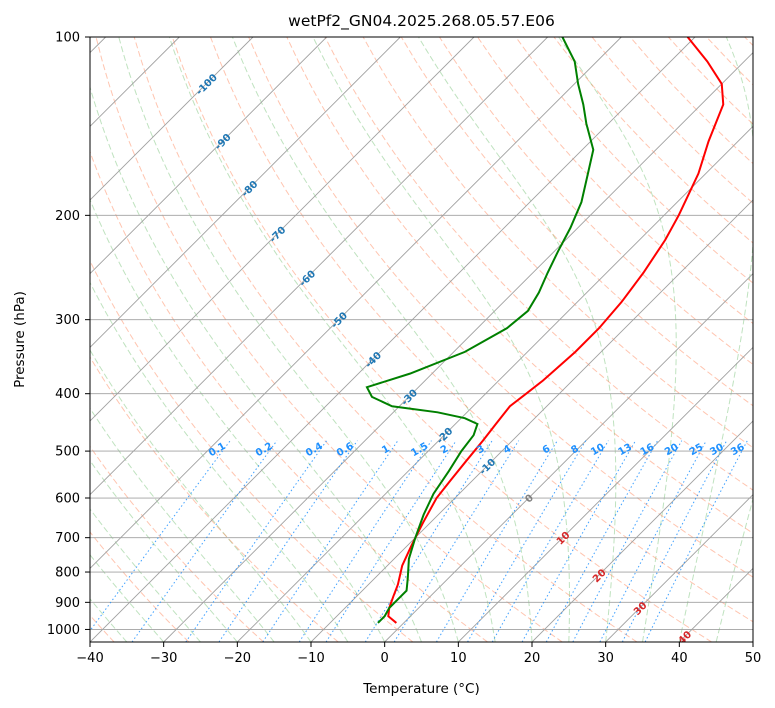 The width and height of the screenshot is (775, 708). Describe the element at coordinates (237, 658) in the screenshot. I see `x-tick-label: −20` at that location.